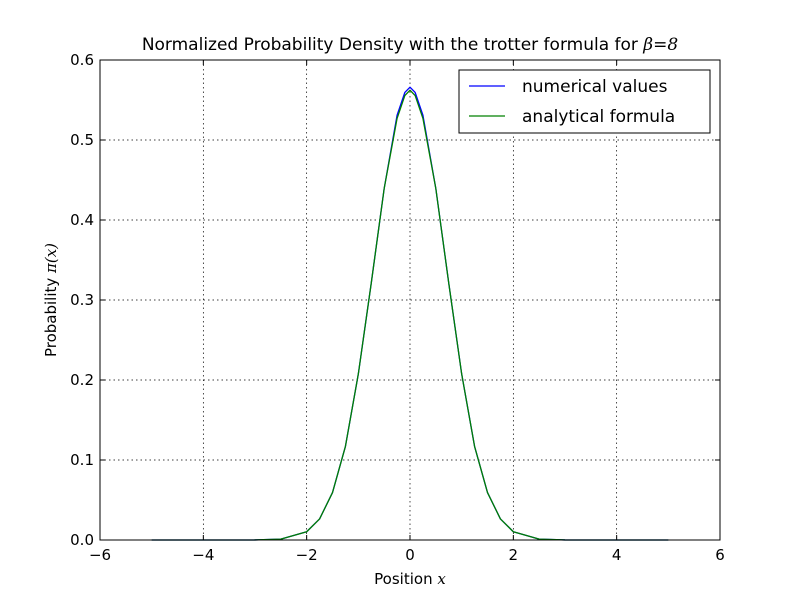 This screenshot has height=600, width=800. Describe the element at coordinates (307, 555) in the screenshot. I see `x-tick-label: −2` at that location.